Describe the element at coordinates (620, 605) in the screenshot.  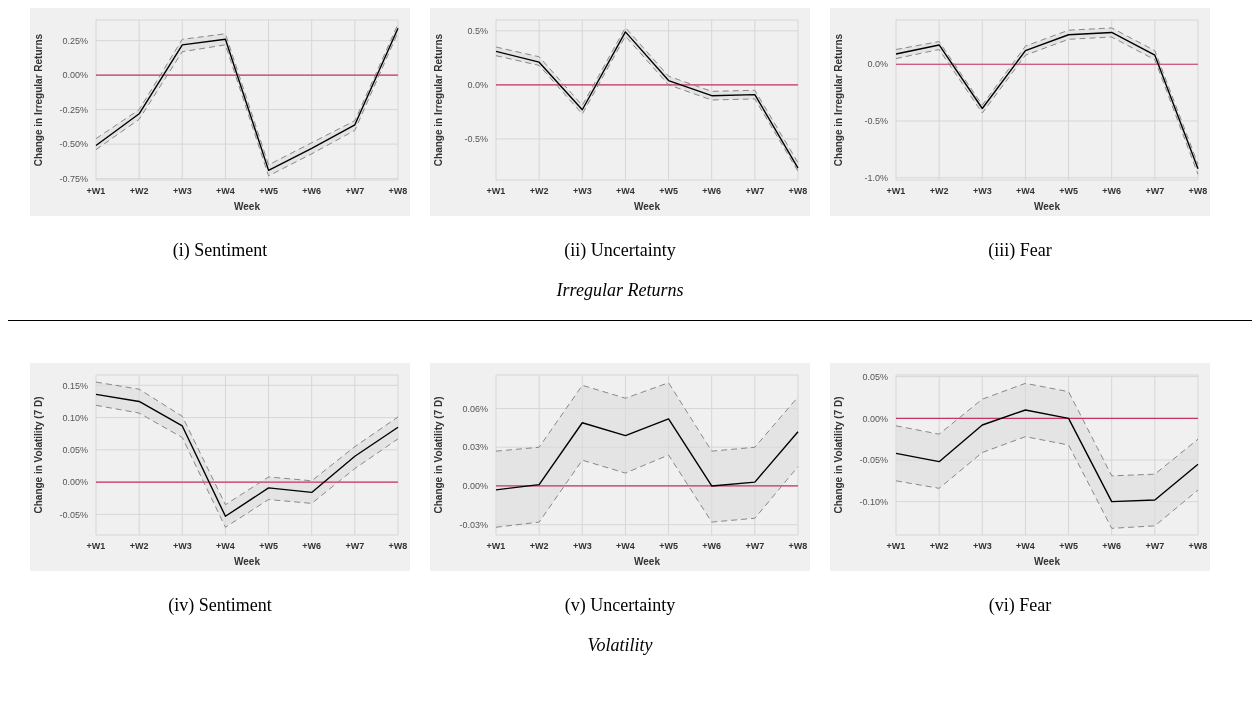
I see `text: (v) Uncertainty` at that location.